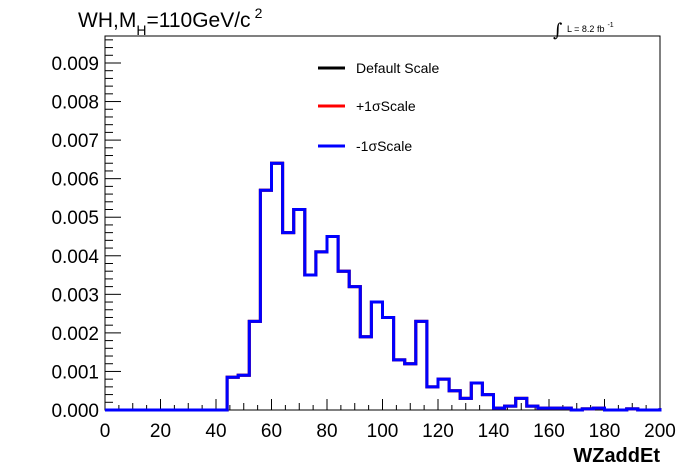 This screenshot has height=472, width=696. I want to click on luminosity-integral: ∫, so click(558, 30).